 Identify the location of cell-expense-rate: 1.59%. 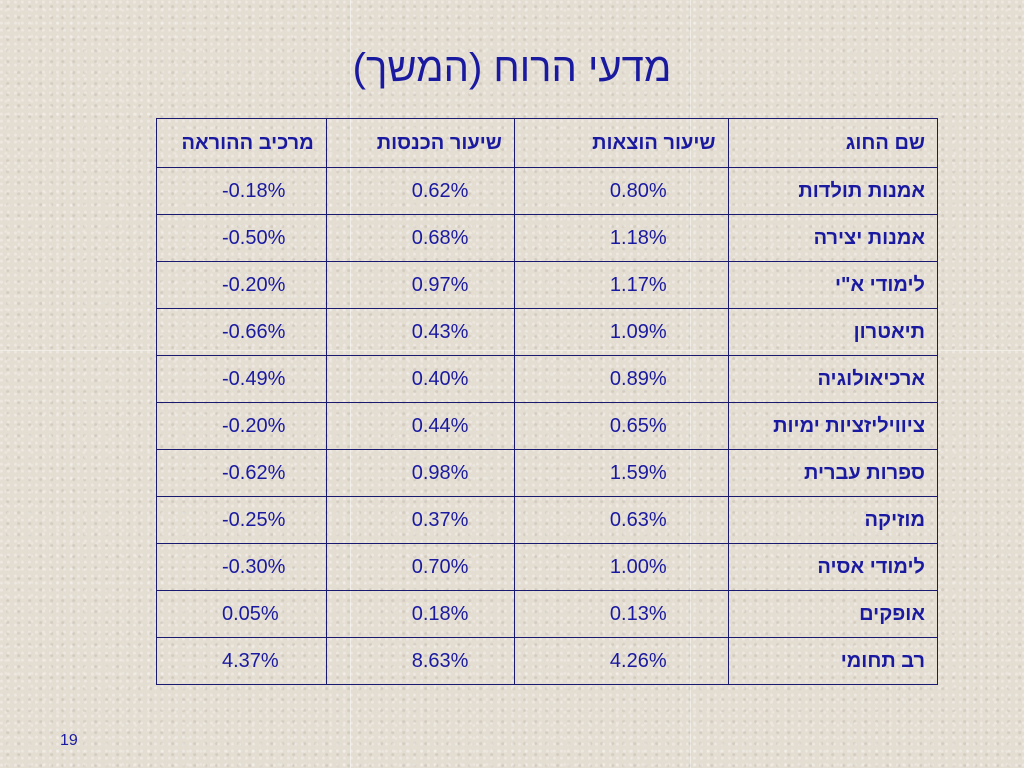
(621, 473).